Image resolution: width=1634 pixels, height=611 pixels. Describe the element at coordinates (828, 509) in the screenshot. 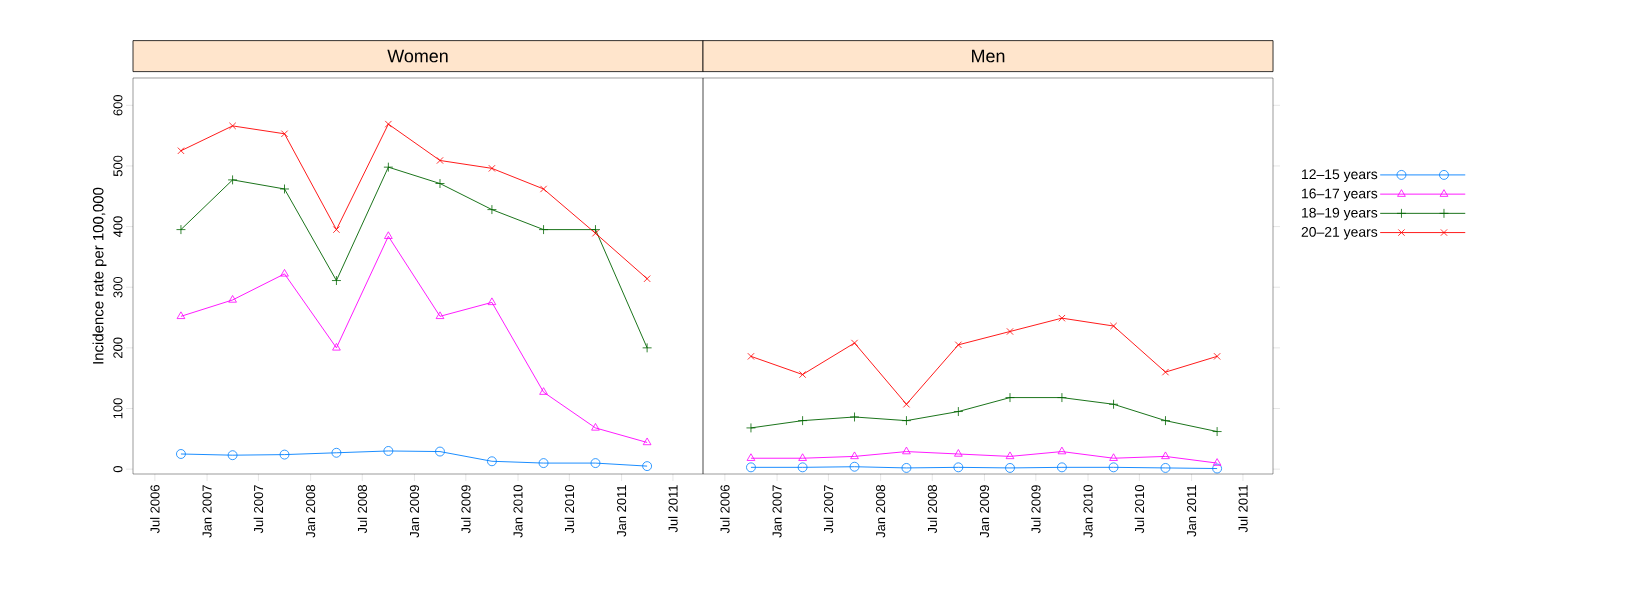

I see `x-tick-label: Jul 2007` at that location.